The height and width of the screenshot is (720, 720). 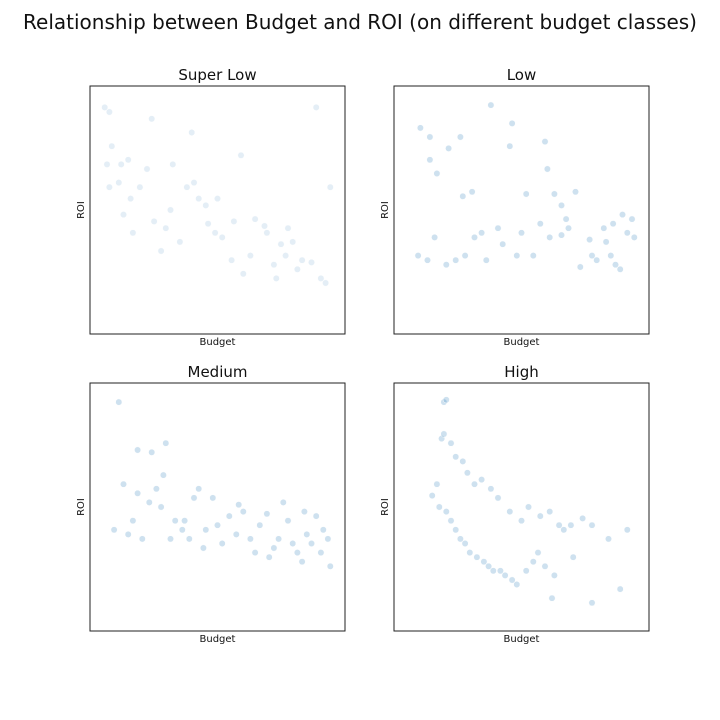 I want to click on panel-medium: Medium Budget ROI, so click(x=211, y=504).